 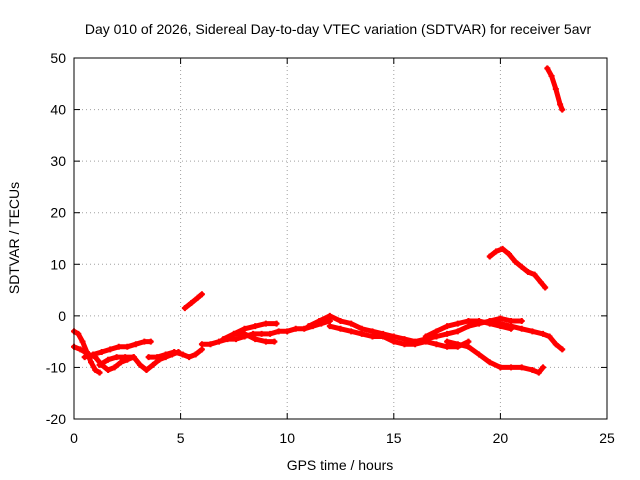 What do you see at coordinates (56, 419) in the screenshot?
I see `y-tick-label: -20` at bounding box center [56, 419].